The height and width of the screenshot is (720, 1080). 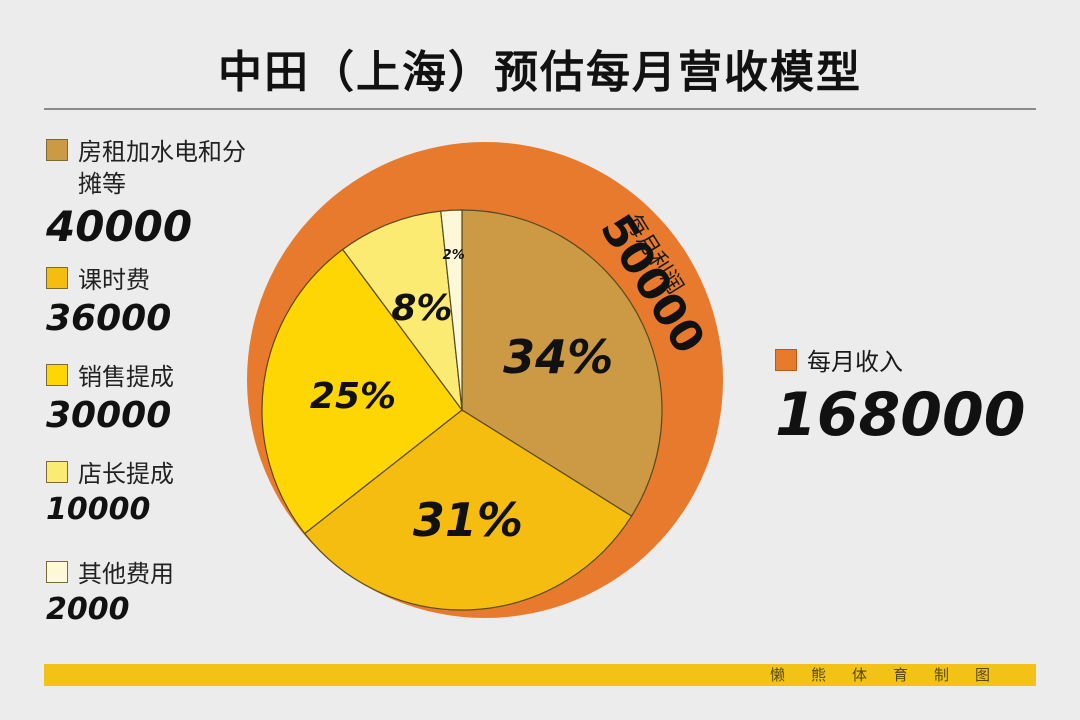 What do you see at coordinates (57, 278) in the screenshot?
I see `legend-swatch-class-fee` at bounding box center [57, 278].